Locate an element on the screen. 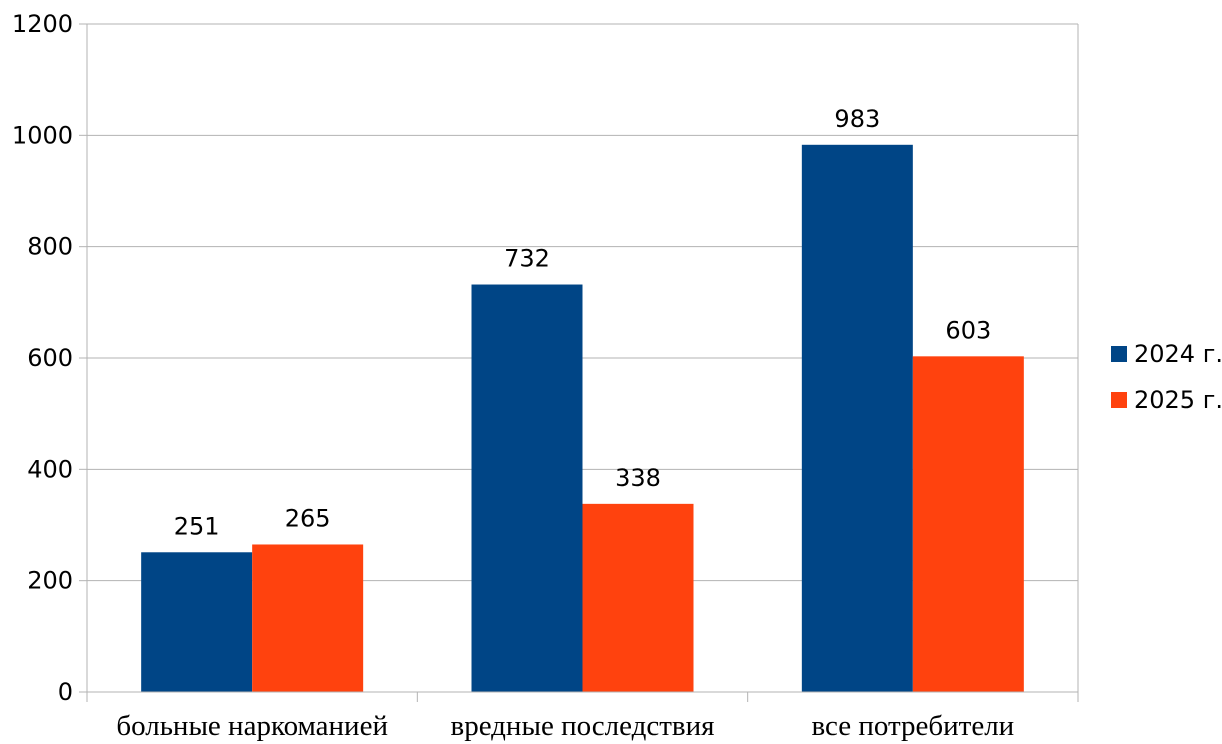 This screenshot has width=1222, height=744. data-label: 338 is located at coordinates (638, 478).